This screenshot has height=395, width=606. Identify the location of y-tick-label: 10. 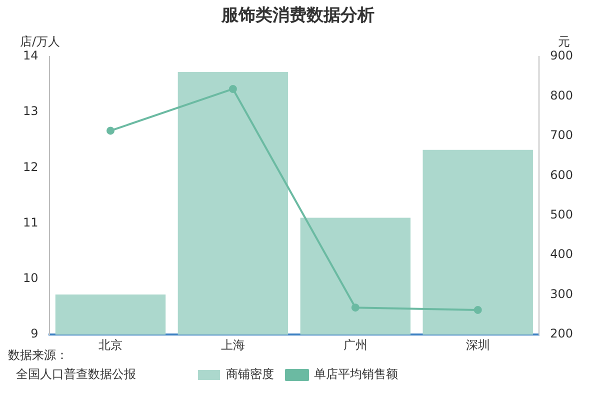
(30, 278).